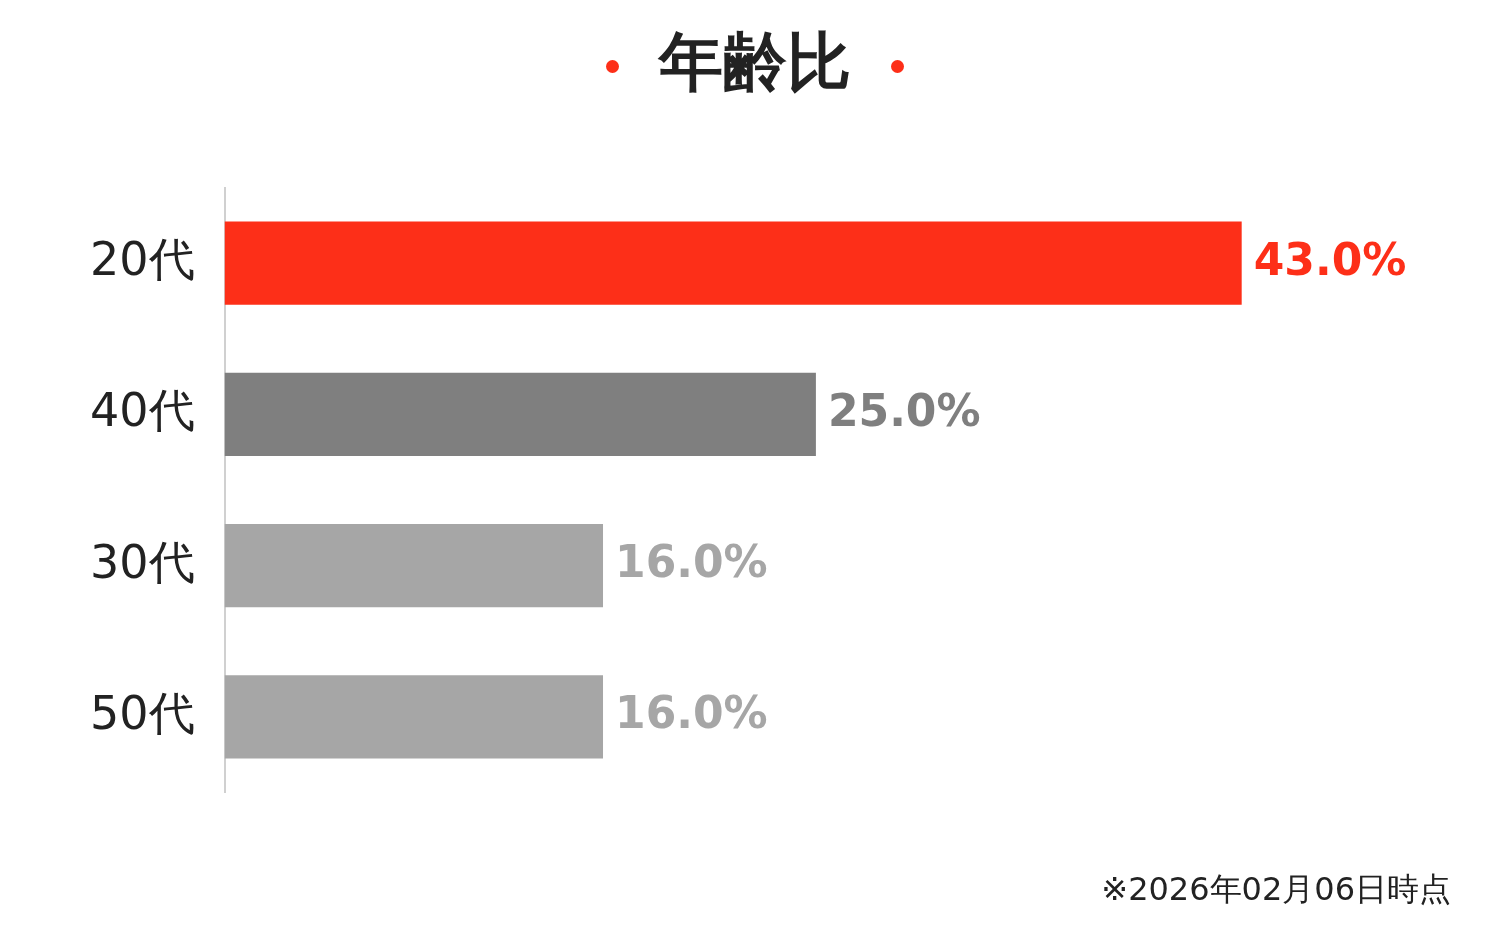 The image size is (1509, 947). I want to click on y-tick-label: 40代, so click(142, 410).